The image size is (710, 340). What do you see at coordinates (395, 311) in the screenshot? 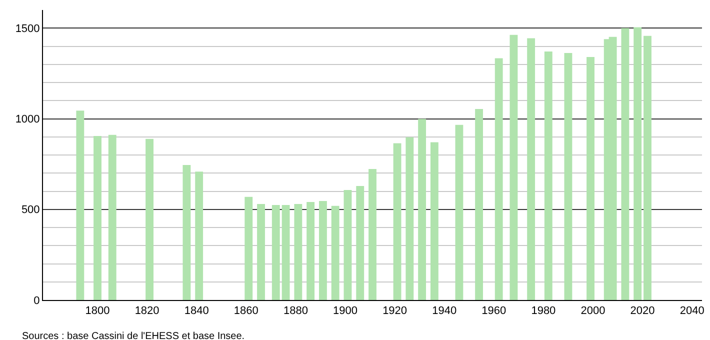
I see `x-tick-label: 1920` at bounding box center [395, 311].